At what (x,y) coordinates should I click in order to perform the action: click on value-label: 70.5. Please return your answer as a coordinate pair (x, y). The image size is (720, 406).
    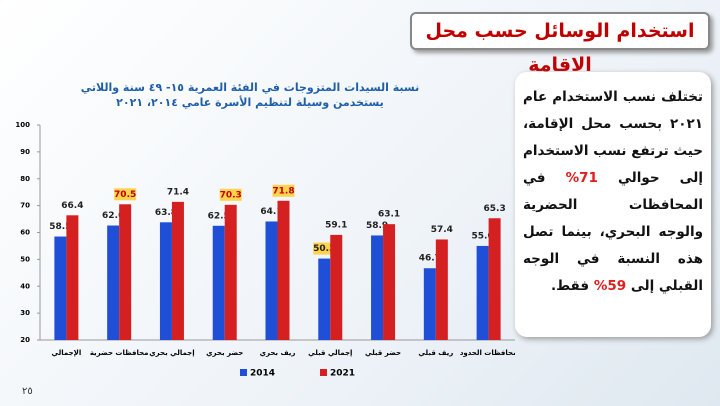
    Looking at the image, I should click on (125, 195).